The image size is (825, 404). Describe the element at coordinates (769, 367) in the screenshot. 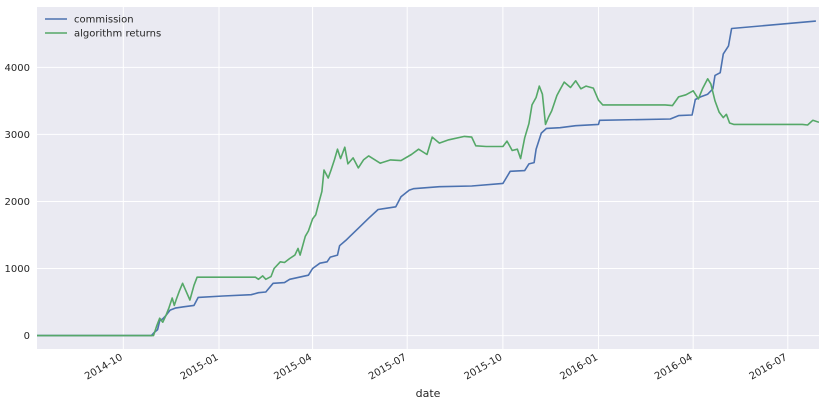

I see `x-tick-label: 2016-07` at that location.